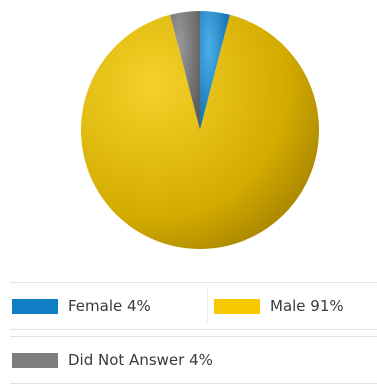  I want to click on legend-swatch-female, so click(35, 306).